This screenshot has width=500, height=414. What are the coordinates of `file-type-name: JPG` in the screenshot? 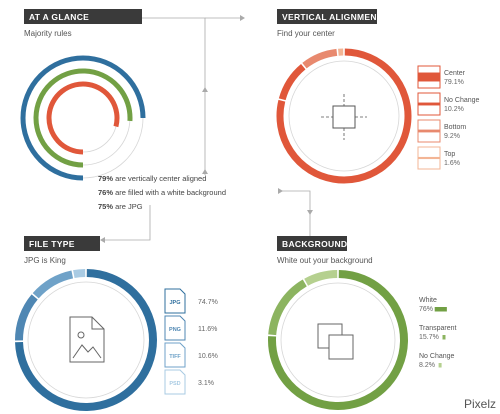 It's located at (174, 303).